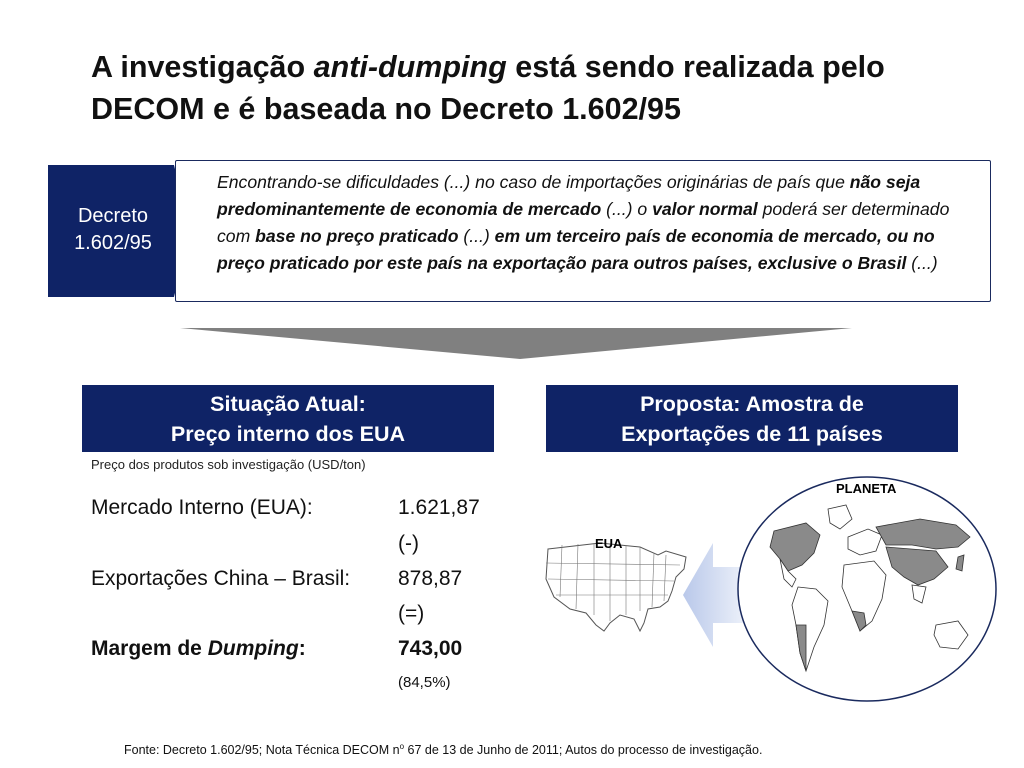 Image resolution: width=1024 pixels, height=768 pixels. I want to click on usa-map, so click(616, 587).